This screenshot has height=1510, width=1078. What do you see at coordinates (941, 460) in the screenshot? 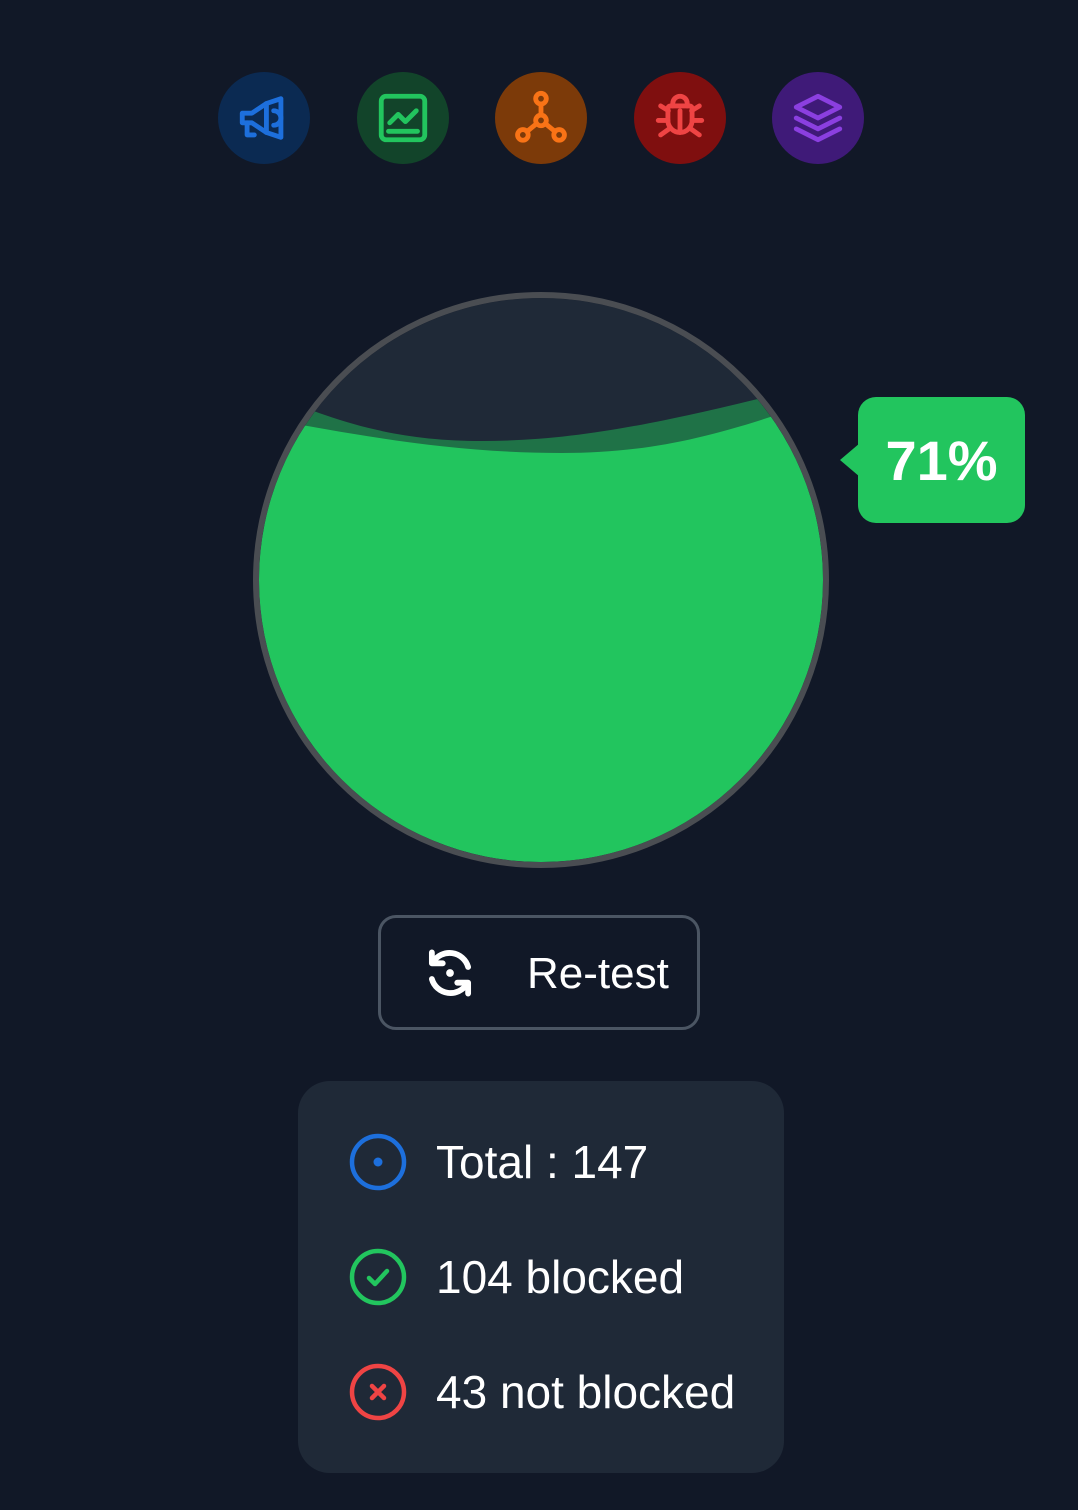
I see `percent-label: 71%` at bounding box center [941, 460].